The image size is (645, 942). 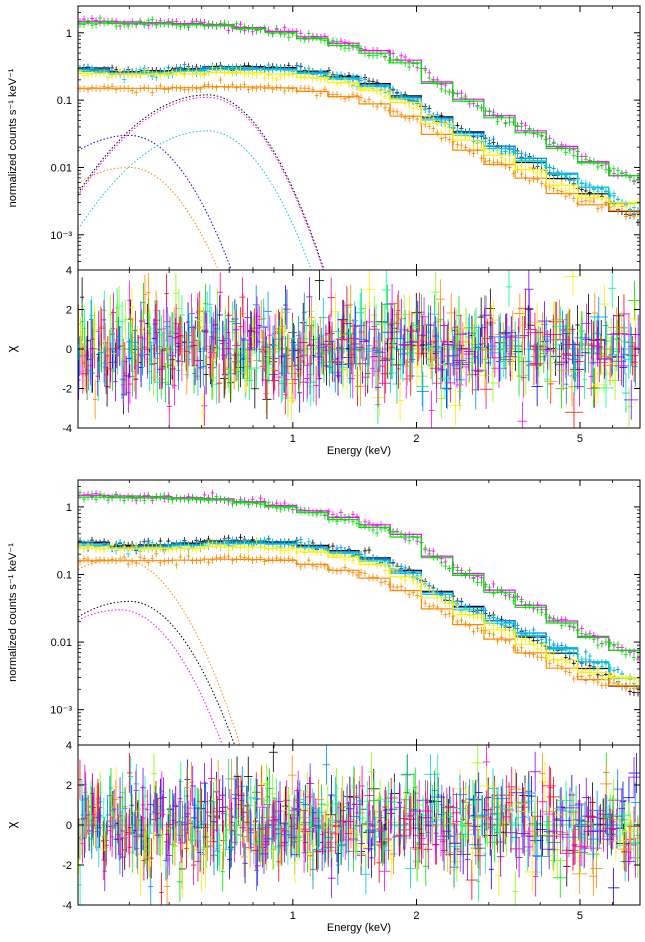 I want to click on y-axis-label: χ, so click(x=11, y=348).